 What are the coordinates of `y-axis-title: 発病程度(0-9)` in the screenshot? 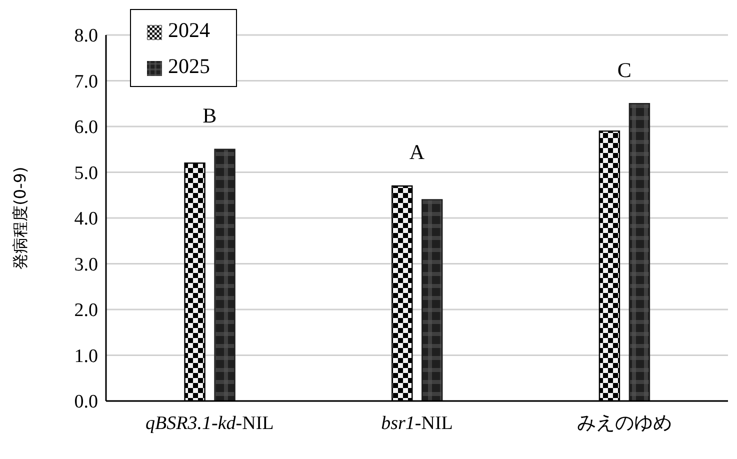 It's located at (20, 218).